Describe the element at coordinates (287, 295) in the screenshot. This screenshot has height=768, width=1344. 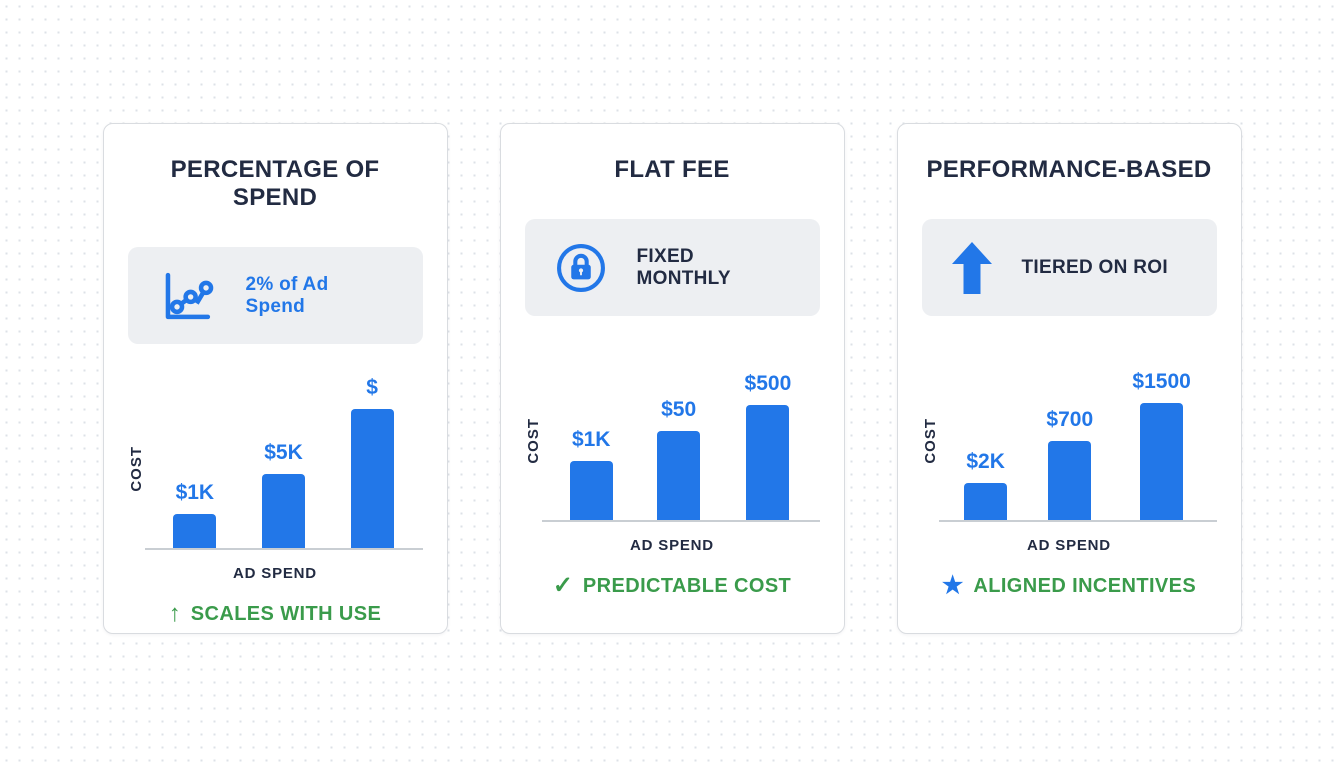
I see `badge-label: 2% of Ad Spend` at that location.